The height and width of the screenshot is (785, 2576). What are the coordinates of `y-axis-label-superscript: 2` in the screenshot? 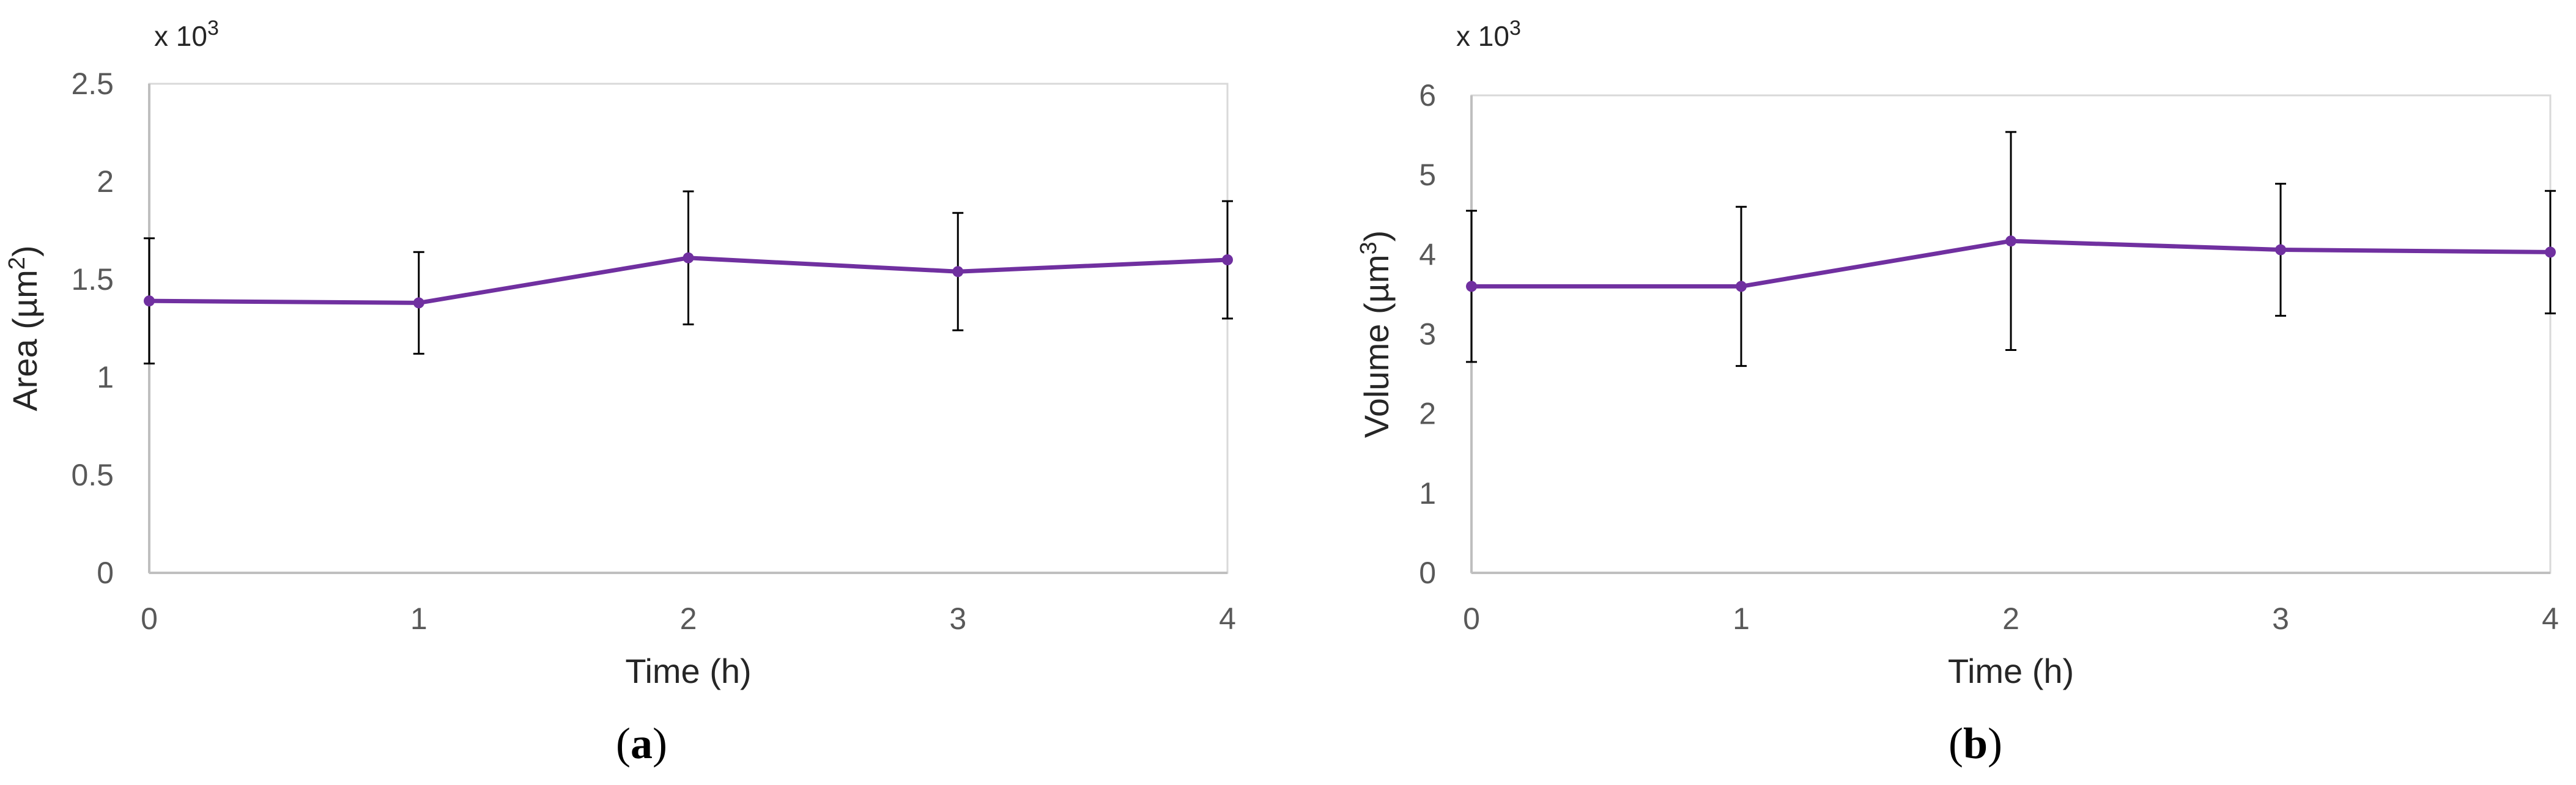 It's located at (17, 263).